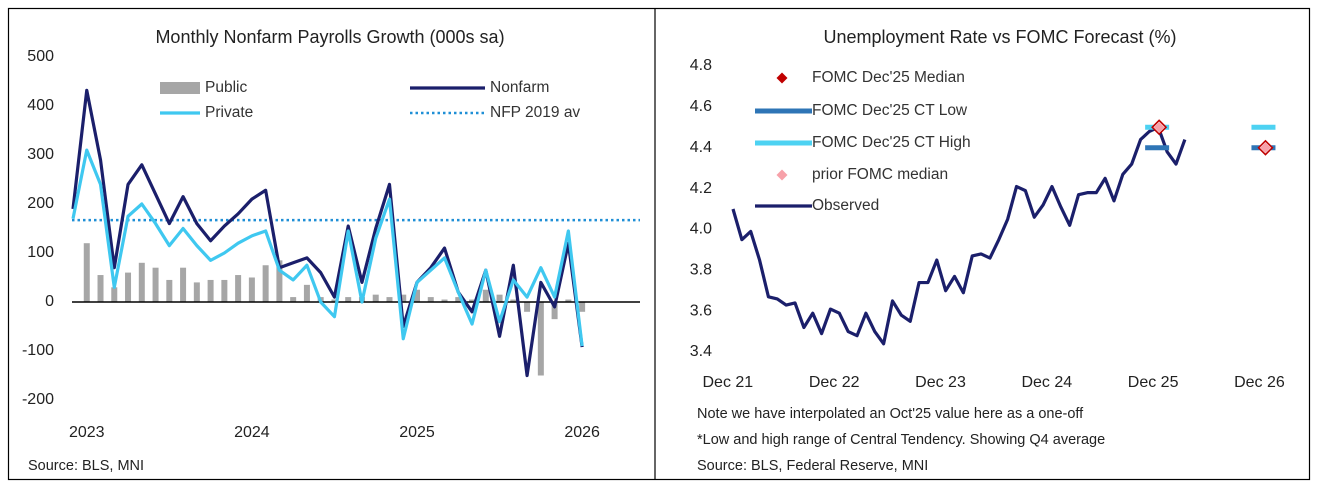 The width and height of the screenshot is (1317, 485). Describe the element at coordinates (812, 466) in the screenshot. I see `source: Source: BLS, Federal Reserve, MNI` at that location.